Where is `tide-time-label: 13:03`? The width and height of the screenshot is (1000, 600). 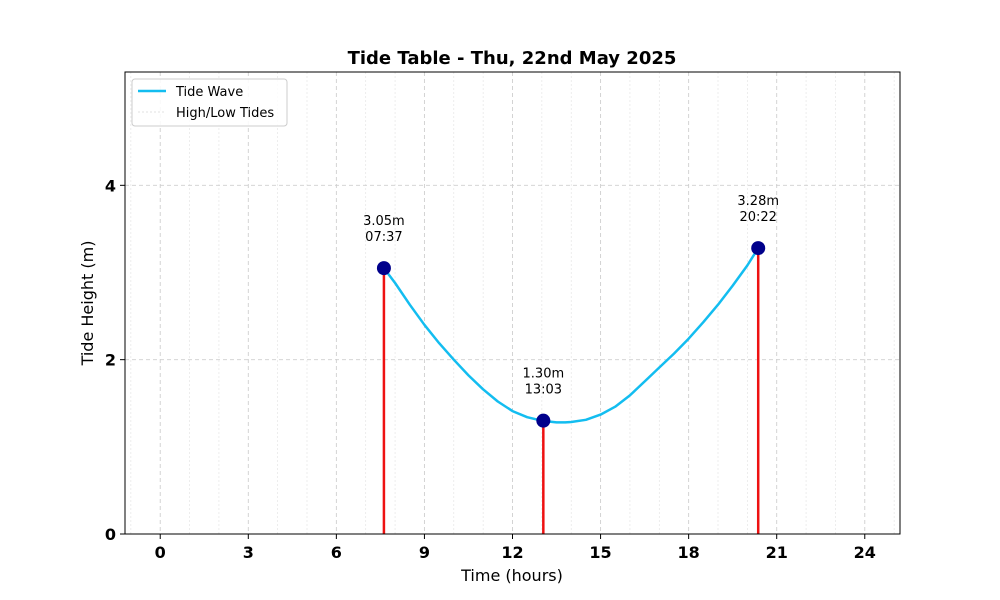 tide-time-label: 13:03 is located at coordinates (543, 390).